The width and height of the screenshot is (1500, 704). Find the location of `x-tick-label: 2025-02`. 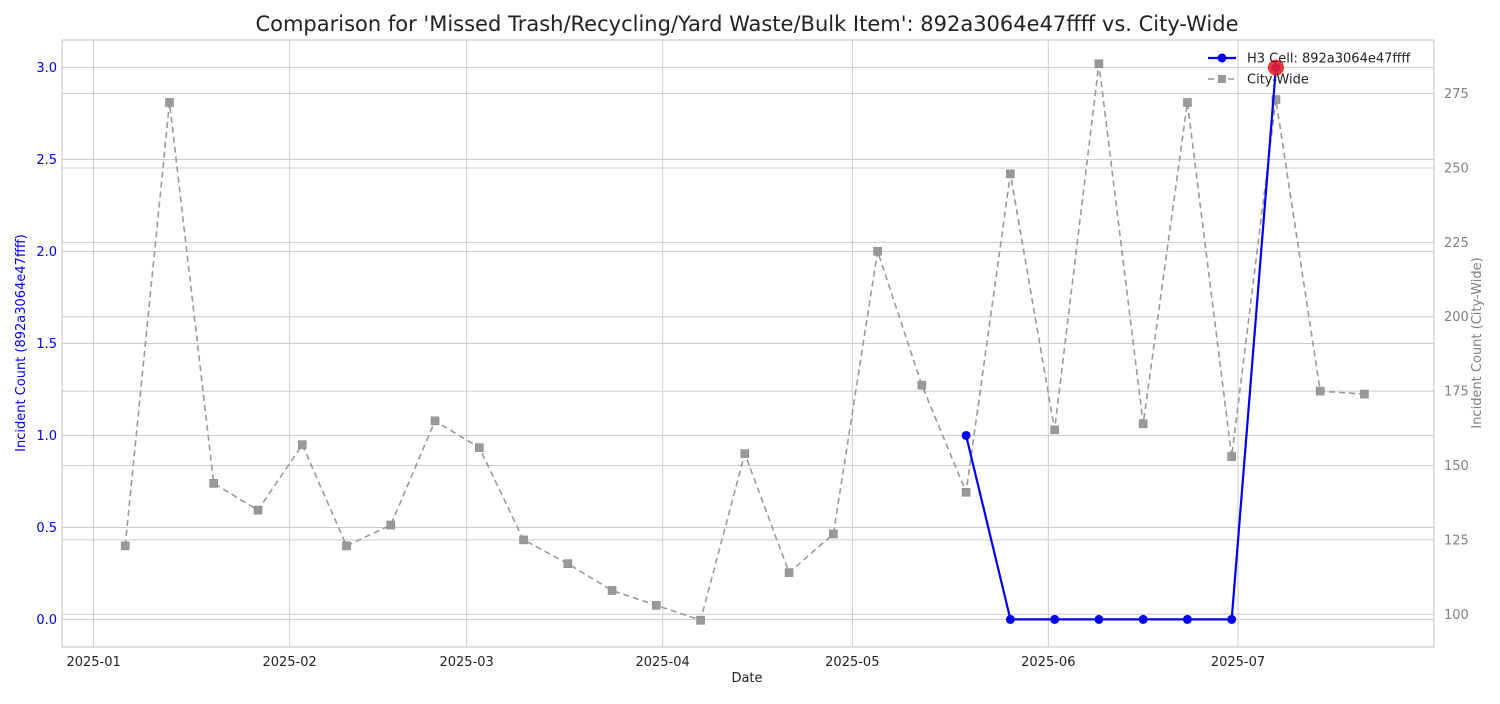

x-tick-label: 2025-02 is located at coordinates (289, 662).